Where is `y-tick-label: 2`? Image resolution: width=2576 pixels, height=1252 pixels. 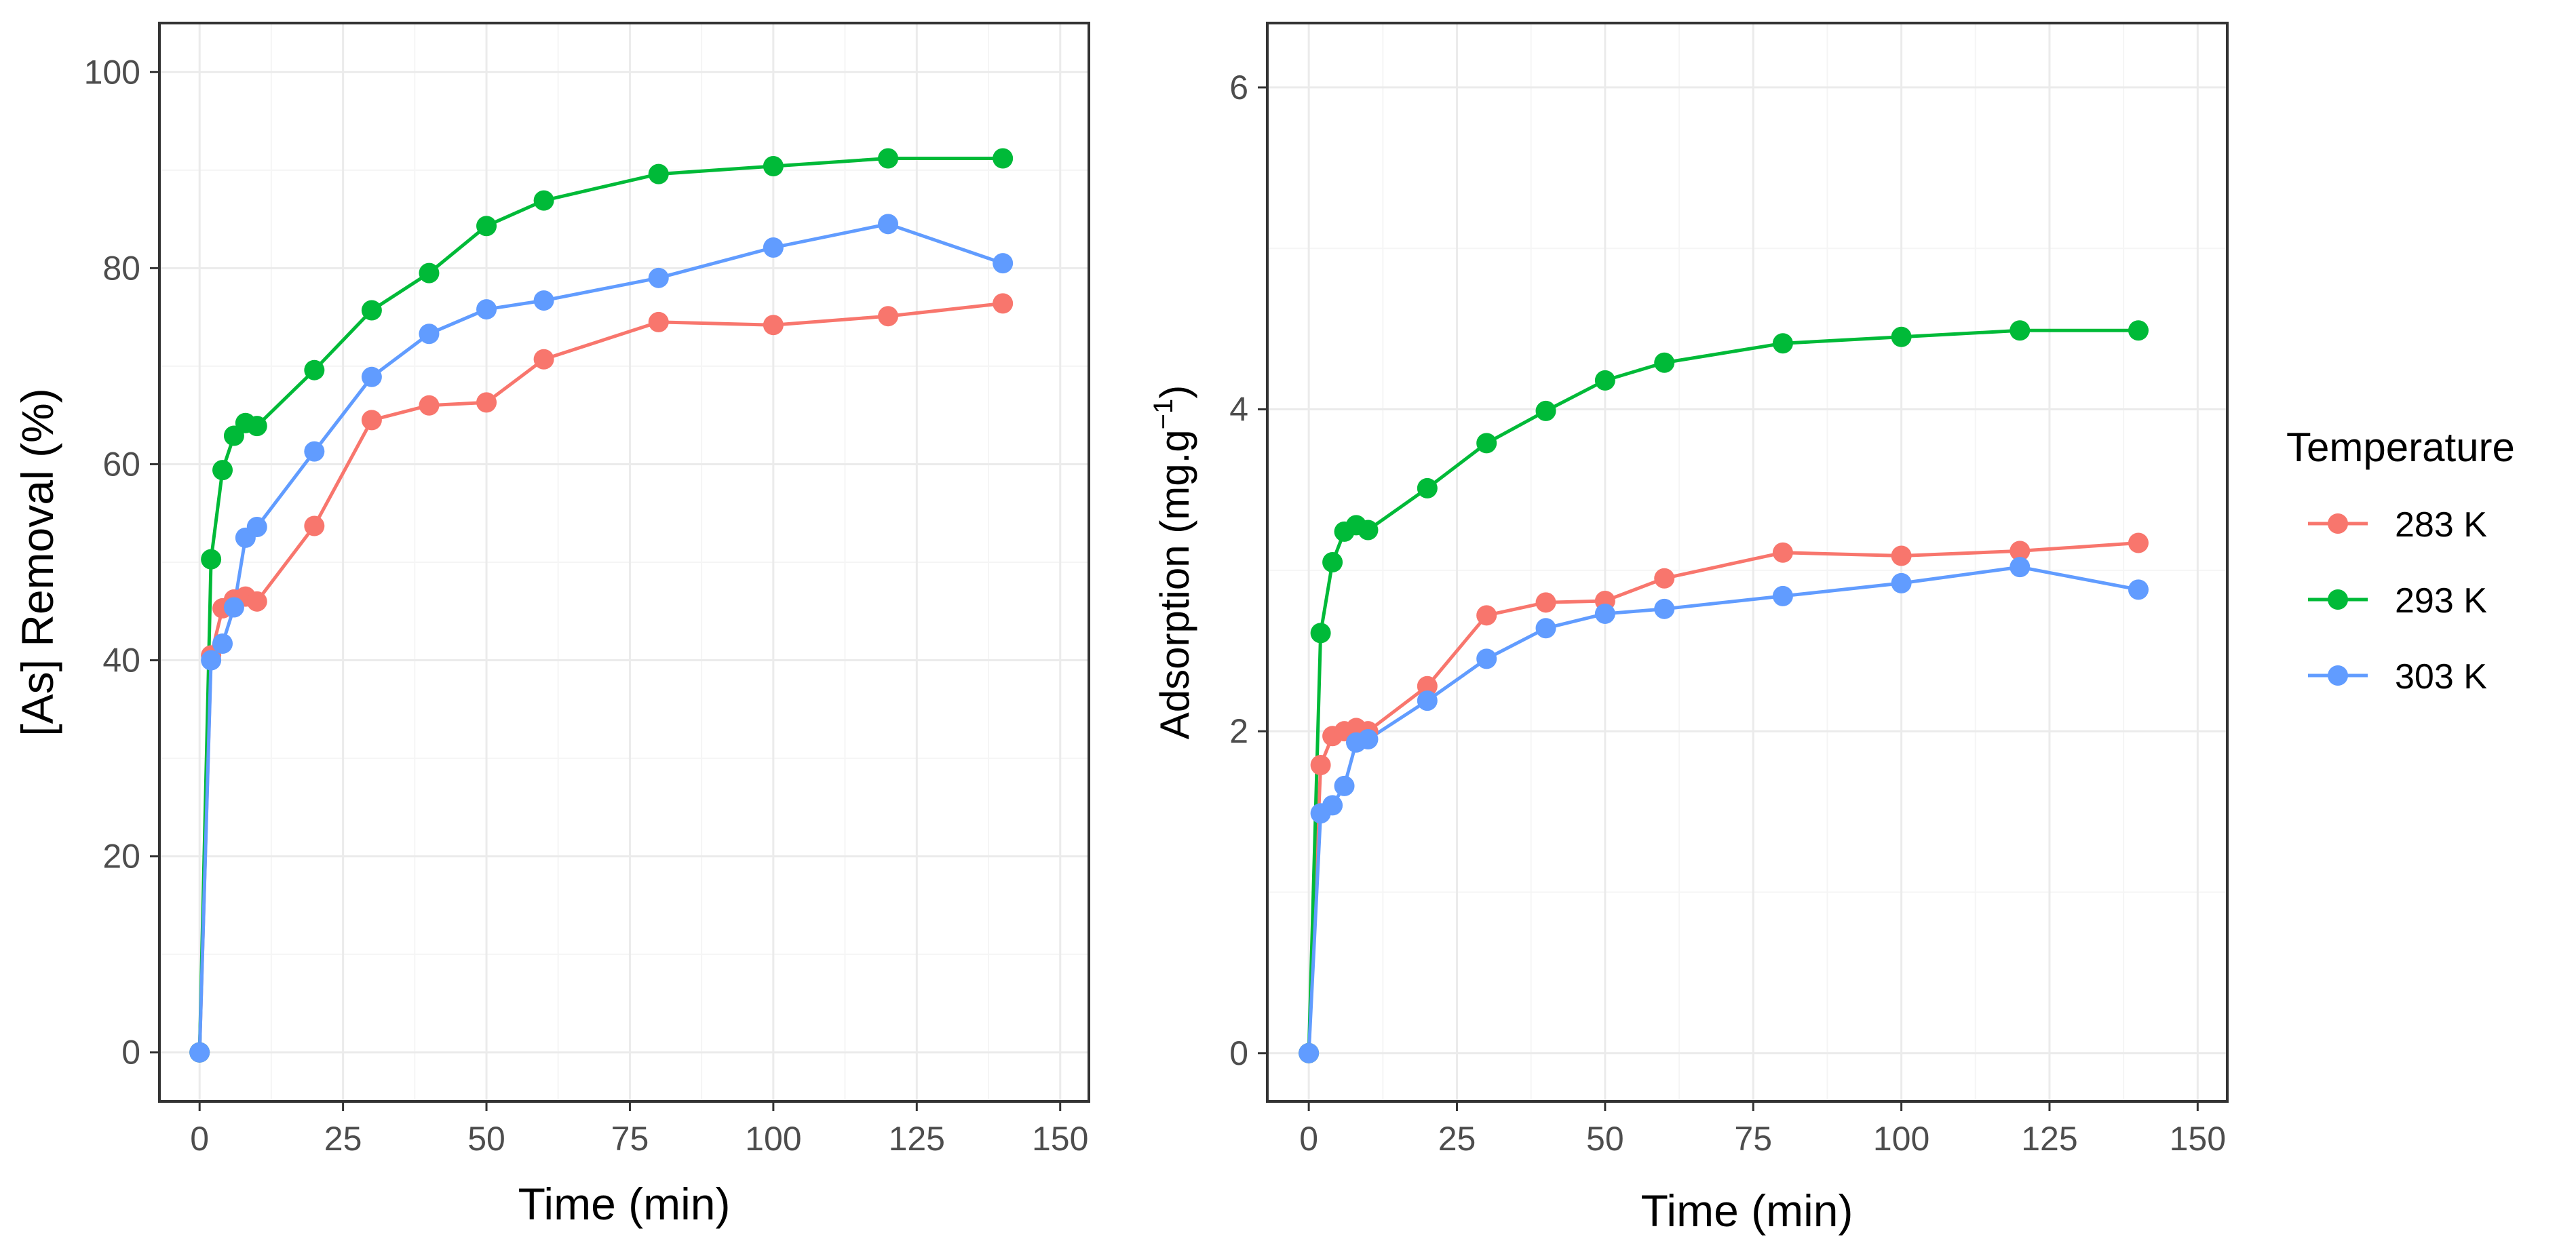 y-tick-label: 2 is located at coordinates (1238, 731).